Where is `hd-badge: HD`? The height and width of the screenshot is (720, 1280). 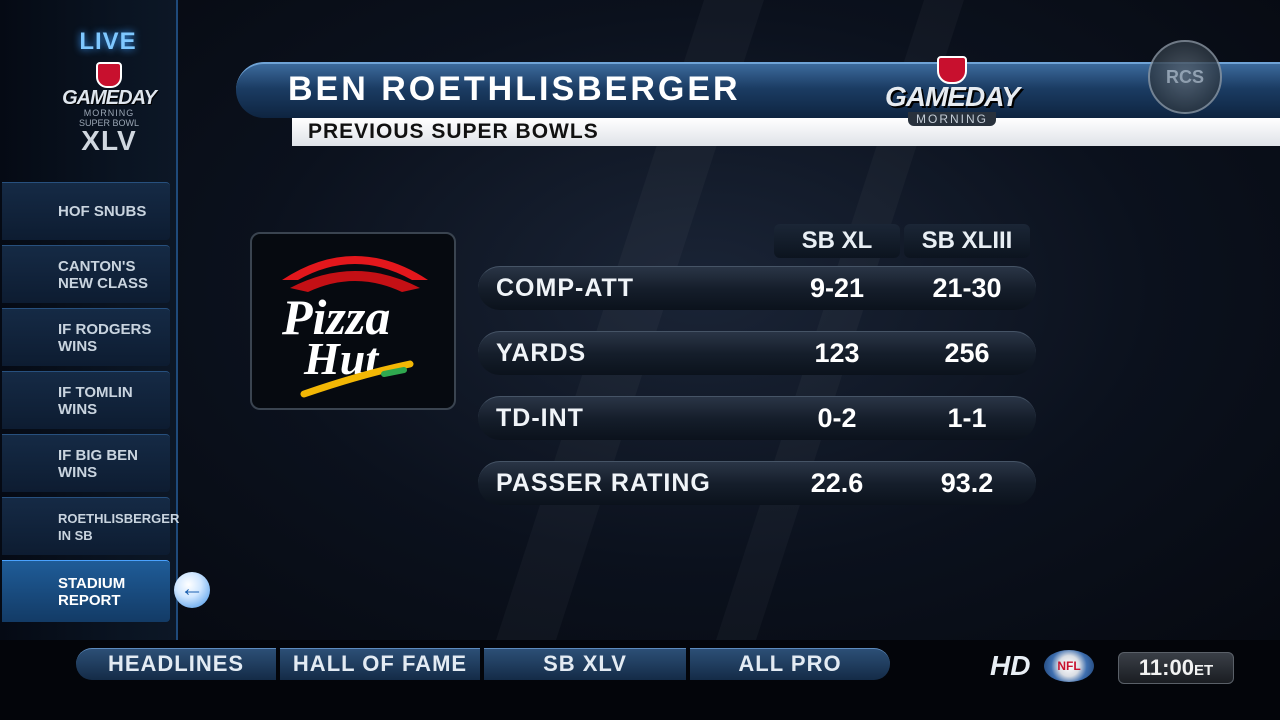
hd-badge: HD is located at coordinates (1010, 665).